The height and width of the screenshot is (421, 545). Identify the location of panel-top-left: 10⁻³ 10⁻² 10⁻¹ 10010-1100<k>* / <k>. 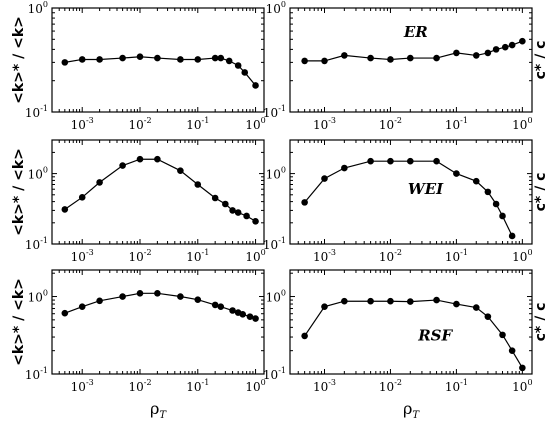
(138, 66).